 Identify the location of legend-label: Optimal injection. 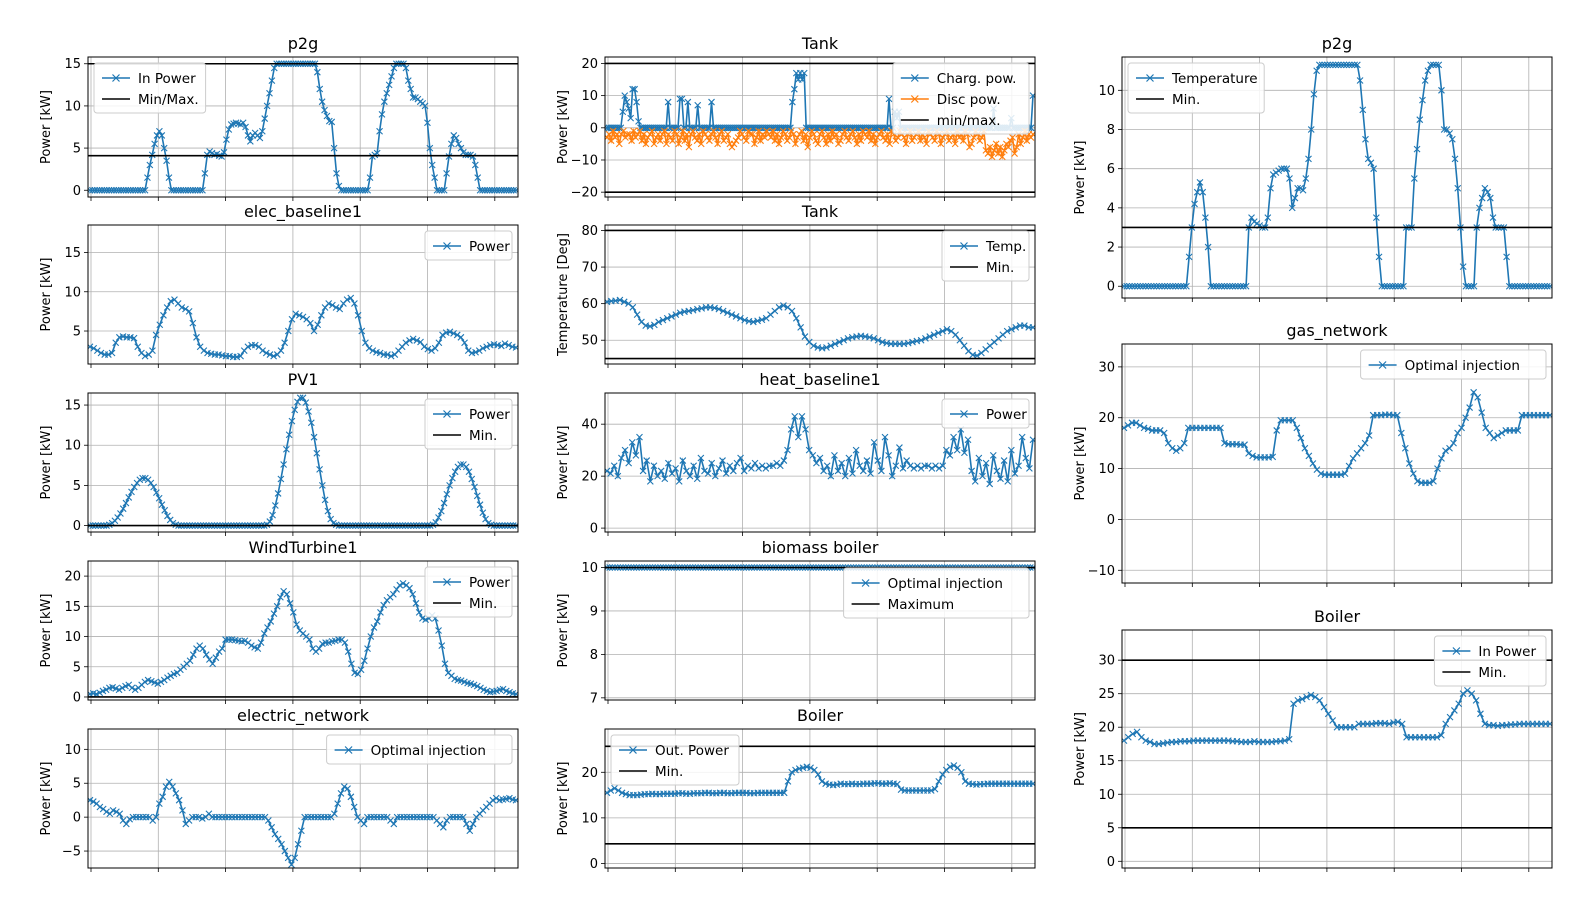
(428, 751).